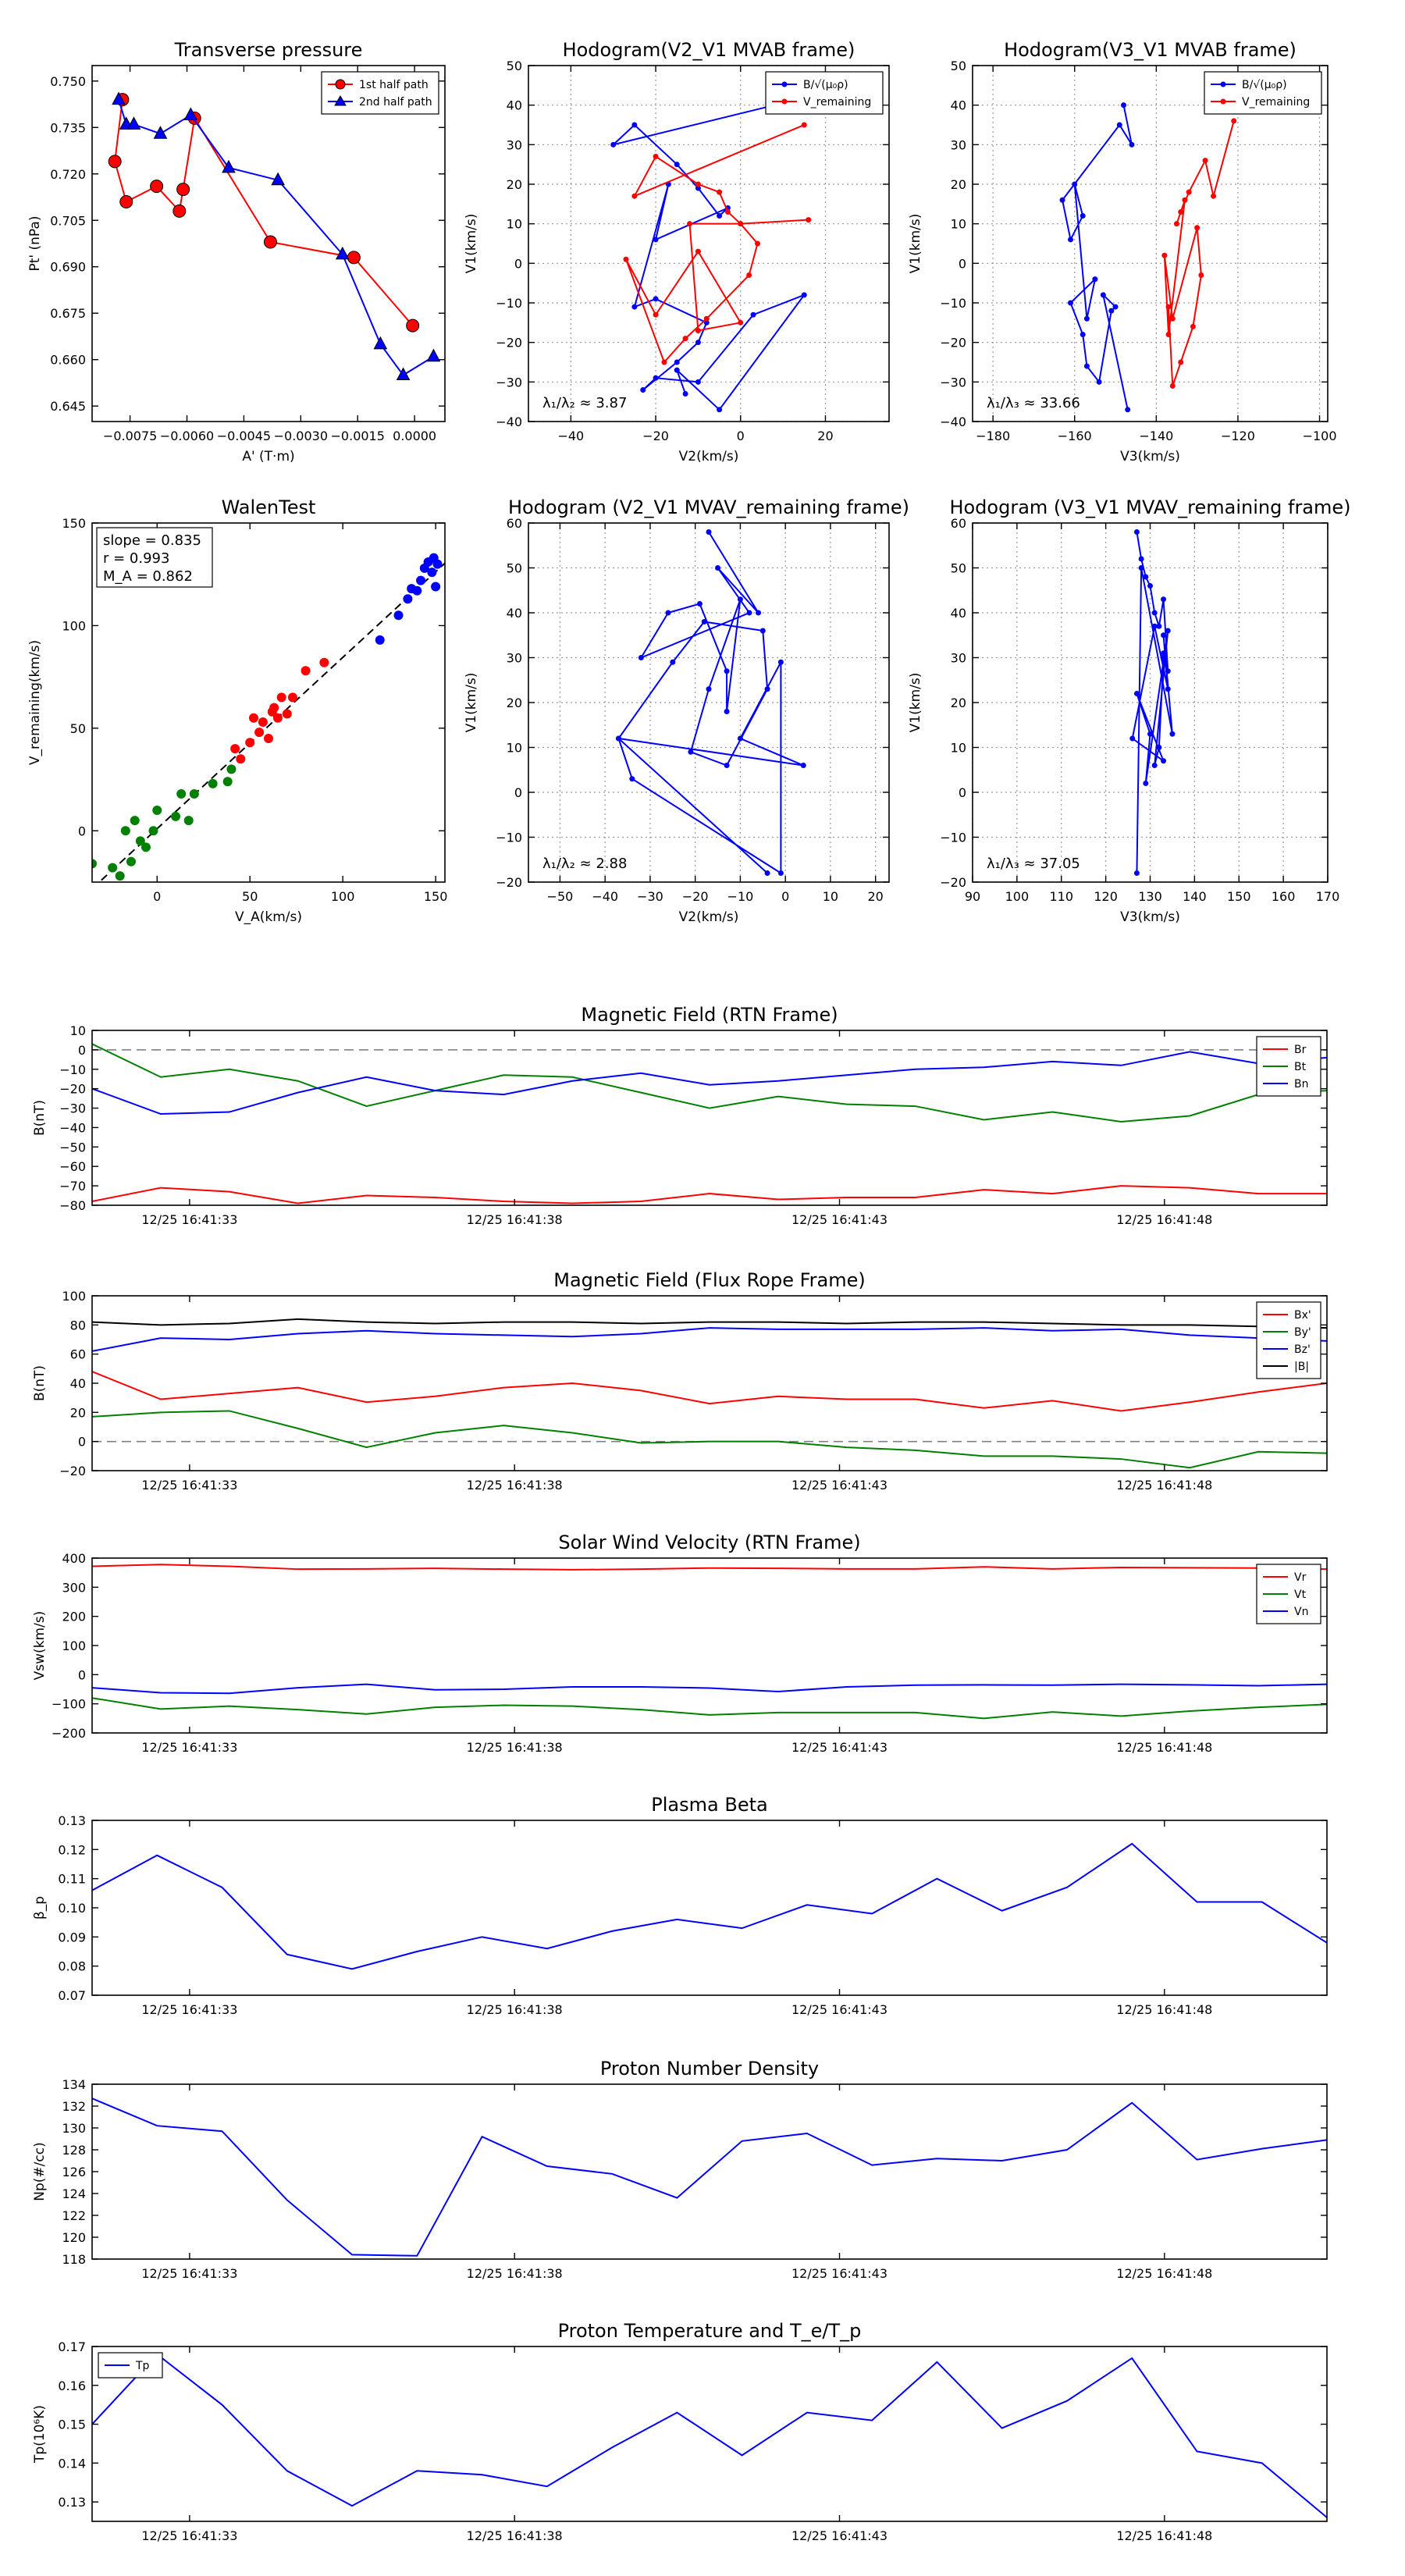 Image resolution: width=1405 pixels, height=2576 pixels. I want to click on series-line-Tp, so click(710, 2435).